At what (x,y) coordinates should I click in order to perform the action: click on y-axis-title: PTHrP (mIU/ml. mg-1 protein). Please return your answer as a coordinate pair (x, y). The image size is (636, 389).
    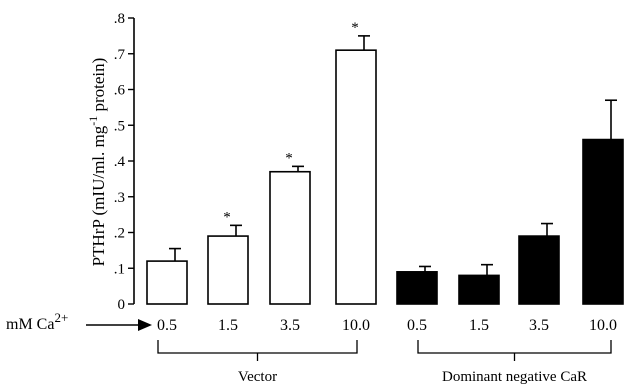
    Looking at the image, I should click on (97, 162).